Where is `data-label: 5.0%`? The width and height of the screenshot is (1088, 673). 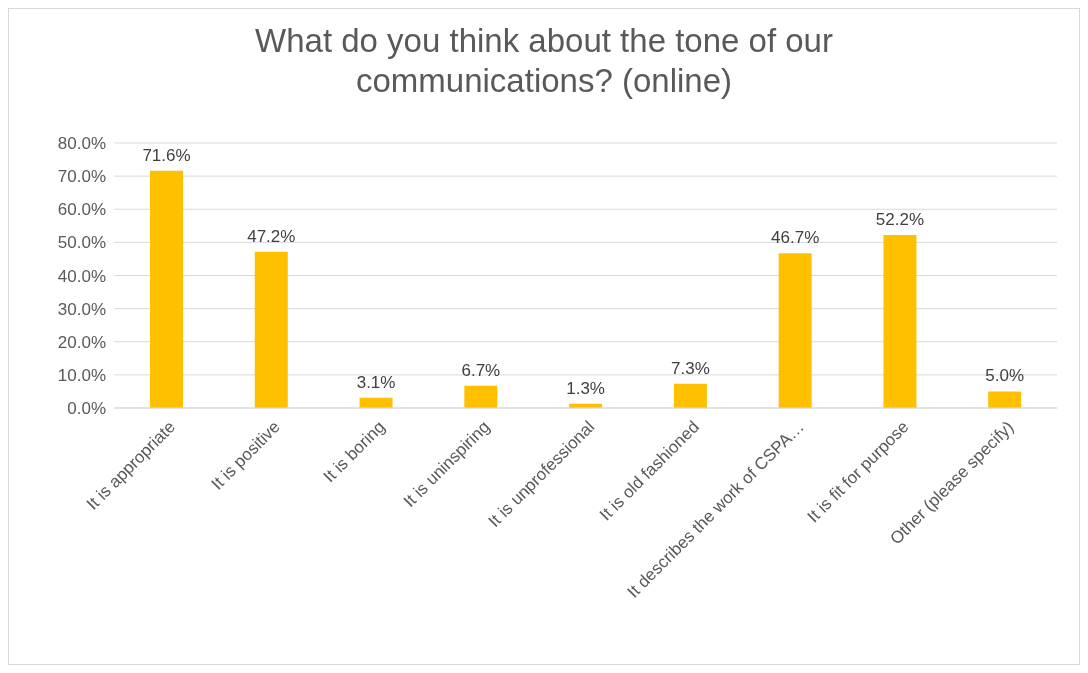
data-label: 5.0% is located at coordinates (1005, 376).